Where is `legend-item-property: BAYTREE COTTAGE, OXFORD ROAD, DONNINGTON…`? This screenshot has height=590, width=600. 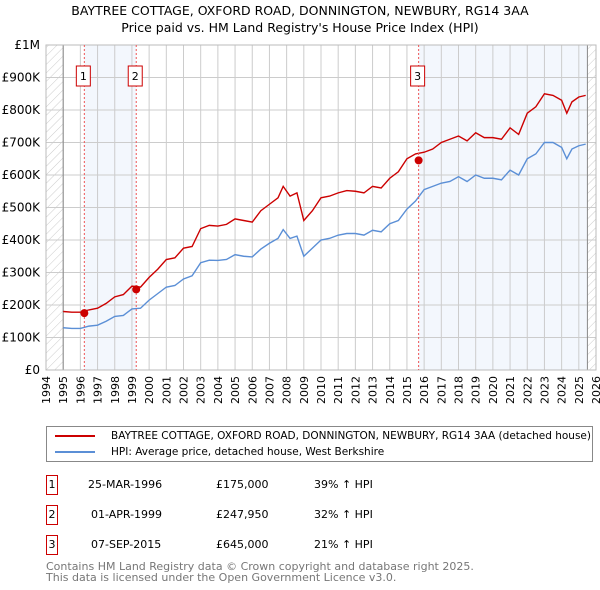
legend-item-property: BAYTREE COTTAGE, OXFORD ROAD, DONNINGTON… is located at coordinates (323, 436).